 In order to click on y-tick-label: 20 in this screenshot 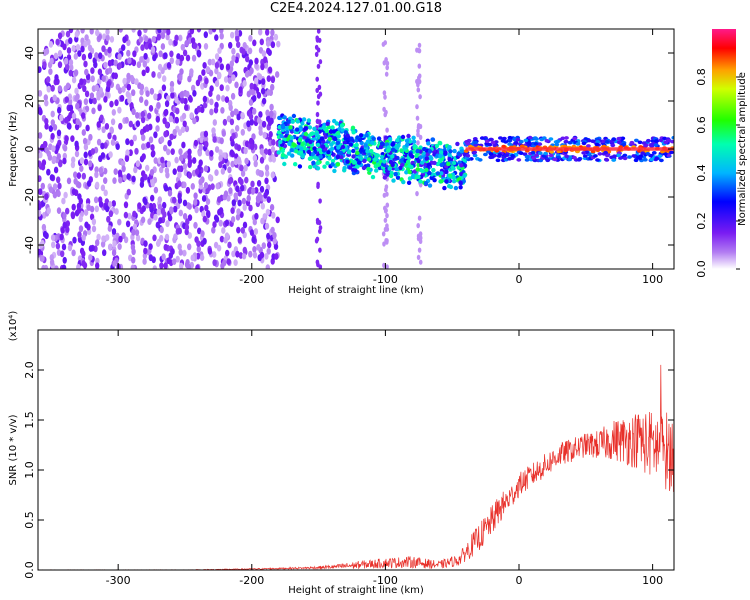, I will do `click(29, 101)`.